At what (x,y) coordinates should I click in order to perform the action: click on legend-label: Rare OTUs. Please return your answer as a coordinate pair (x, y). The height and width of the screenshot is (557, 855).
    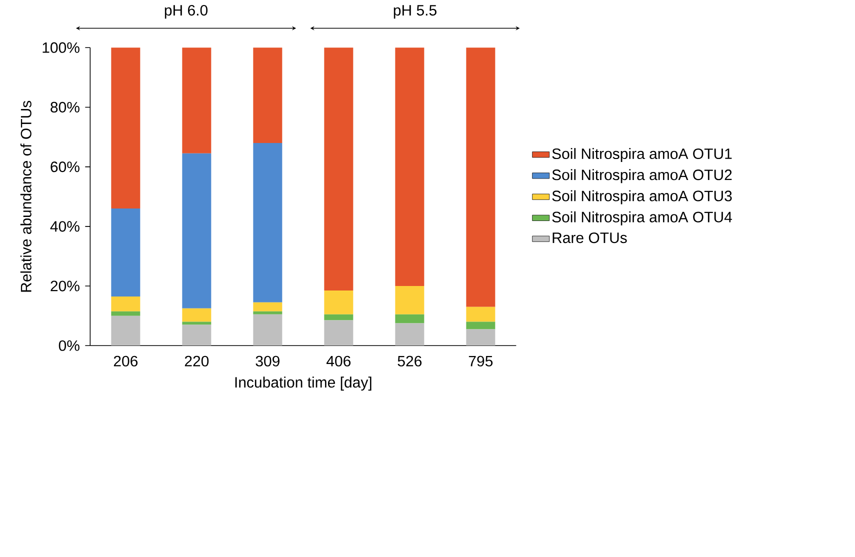
    Looking at the image, I should click on (589, 237).